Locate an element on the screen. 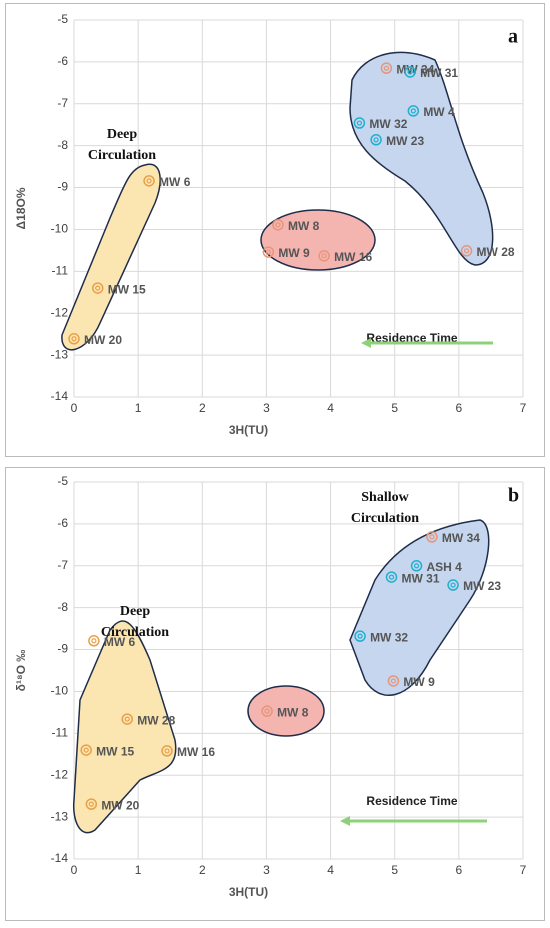 Image resolution: width=550 pixels, height=928 pixels. y-tick-label: -9 is located at coordinates (62, 649).